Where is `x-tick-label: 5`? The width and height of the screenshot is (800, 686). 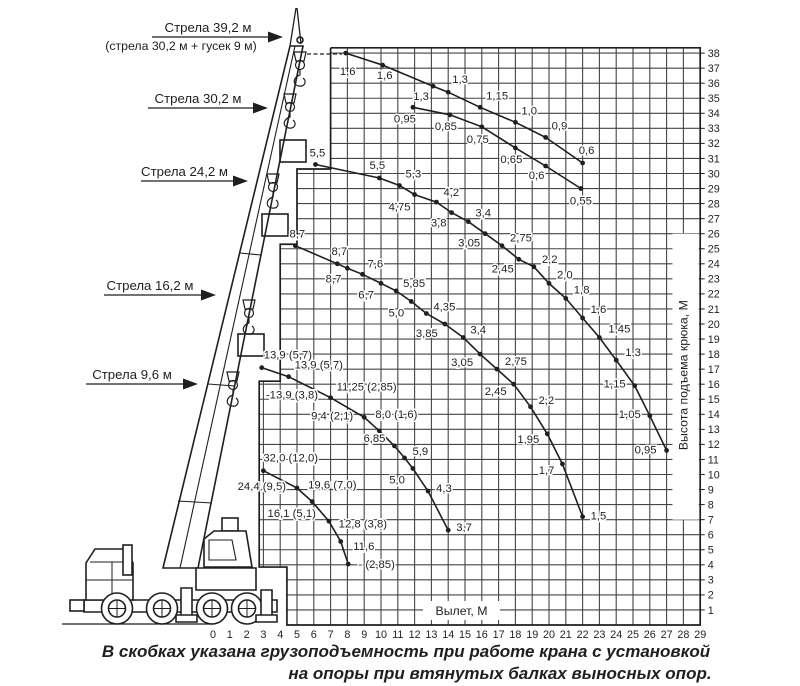
x-tick-label: 5 is located at coordinates (297, 635).